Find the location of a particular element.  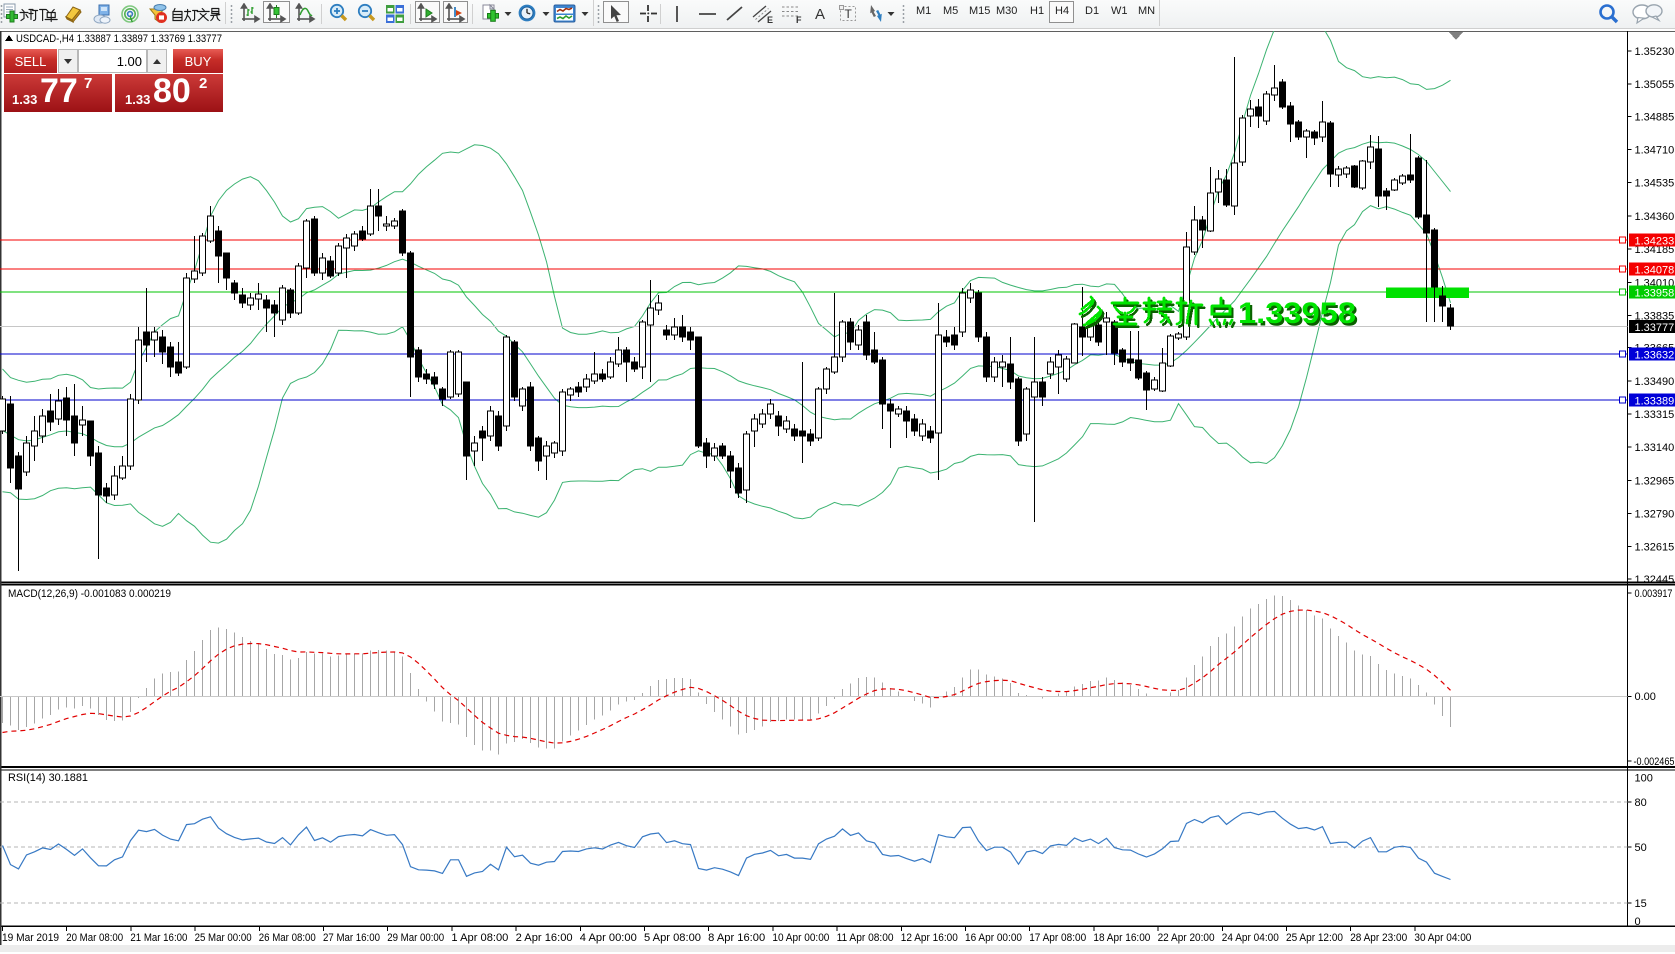

svg-text: 16 Apr 00:00 is located at coordinates (993, 938).